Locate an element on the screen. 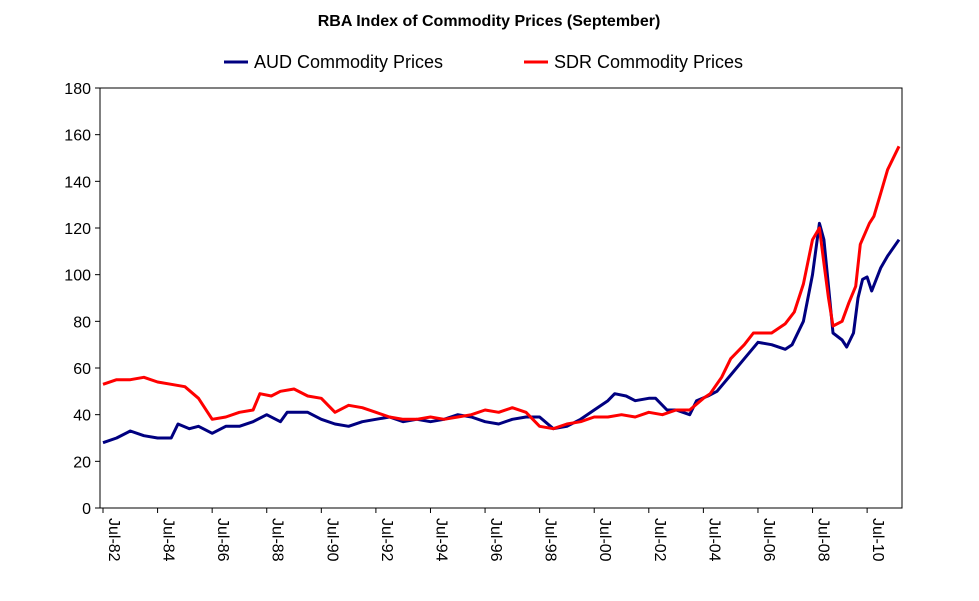 This screenshot has height=601, width=979. y-tick-label: 80 is located at coordinates (82, 322).